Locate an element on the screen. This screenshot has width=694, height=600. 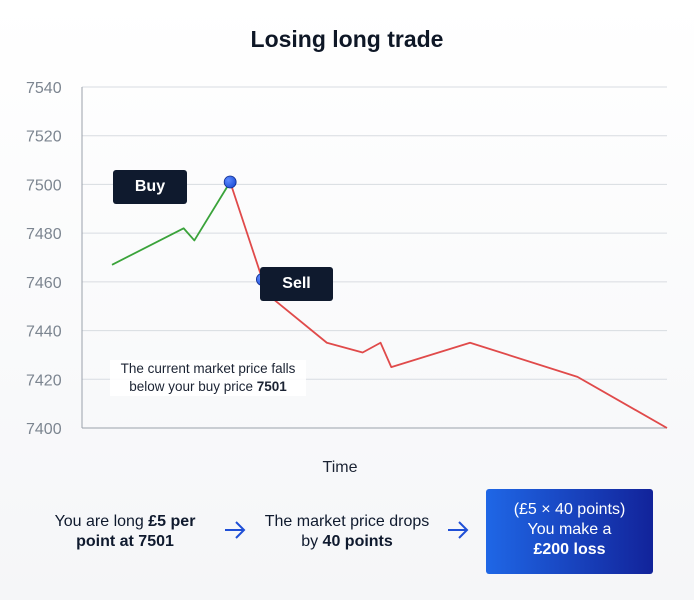
y-tick-label: 7400 is located at coordinates (44, 429).